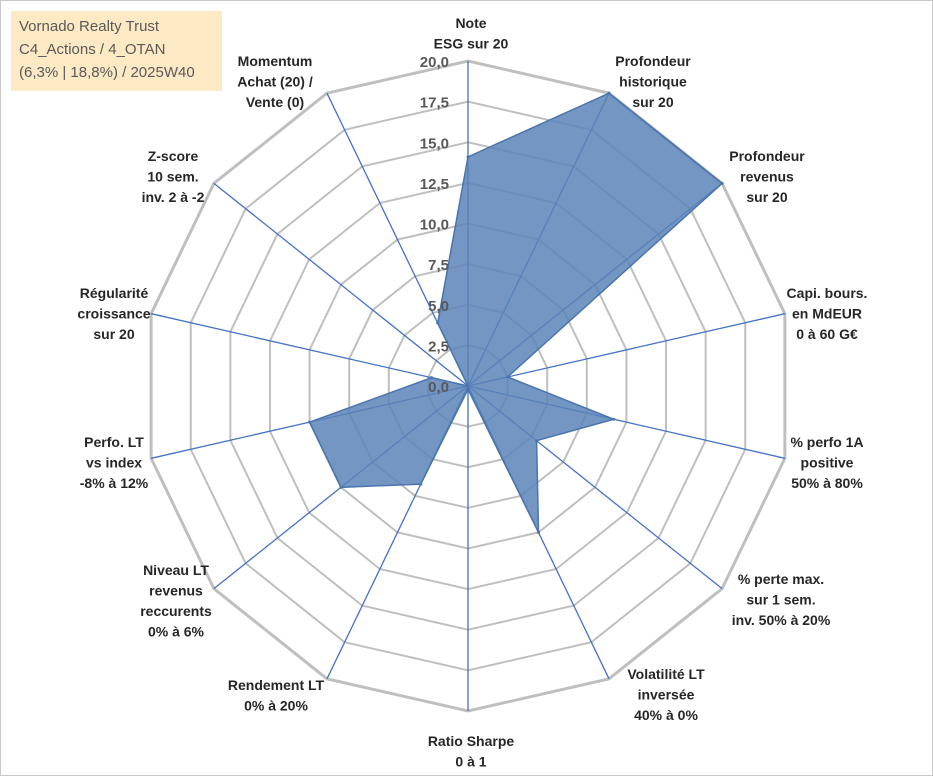 The height and width of the screenshot is (776, 933). What do you see at coordinates (470, 762) in the screenshot?
I see `axis-label-line: 0 à 1` at bounding box center [470, 762].